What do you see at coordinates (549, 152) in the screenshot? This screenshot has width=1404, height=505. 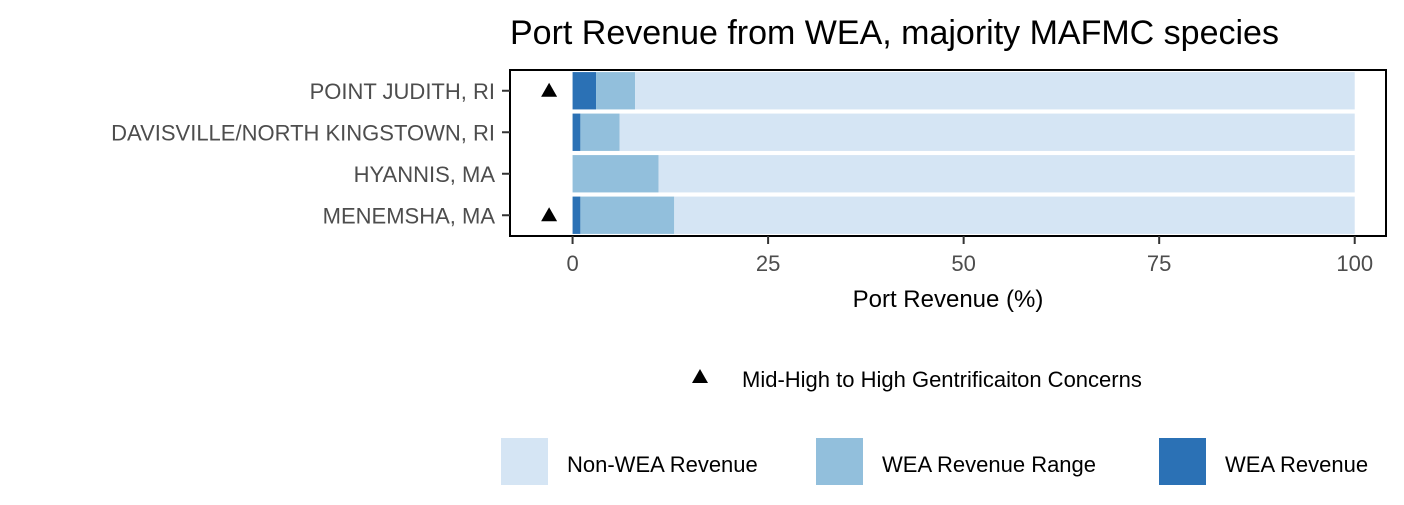 I see `markers-layer` at bounding box center [549, 152].